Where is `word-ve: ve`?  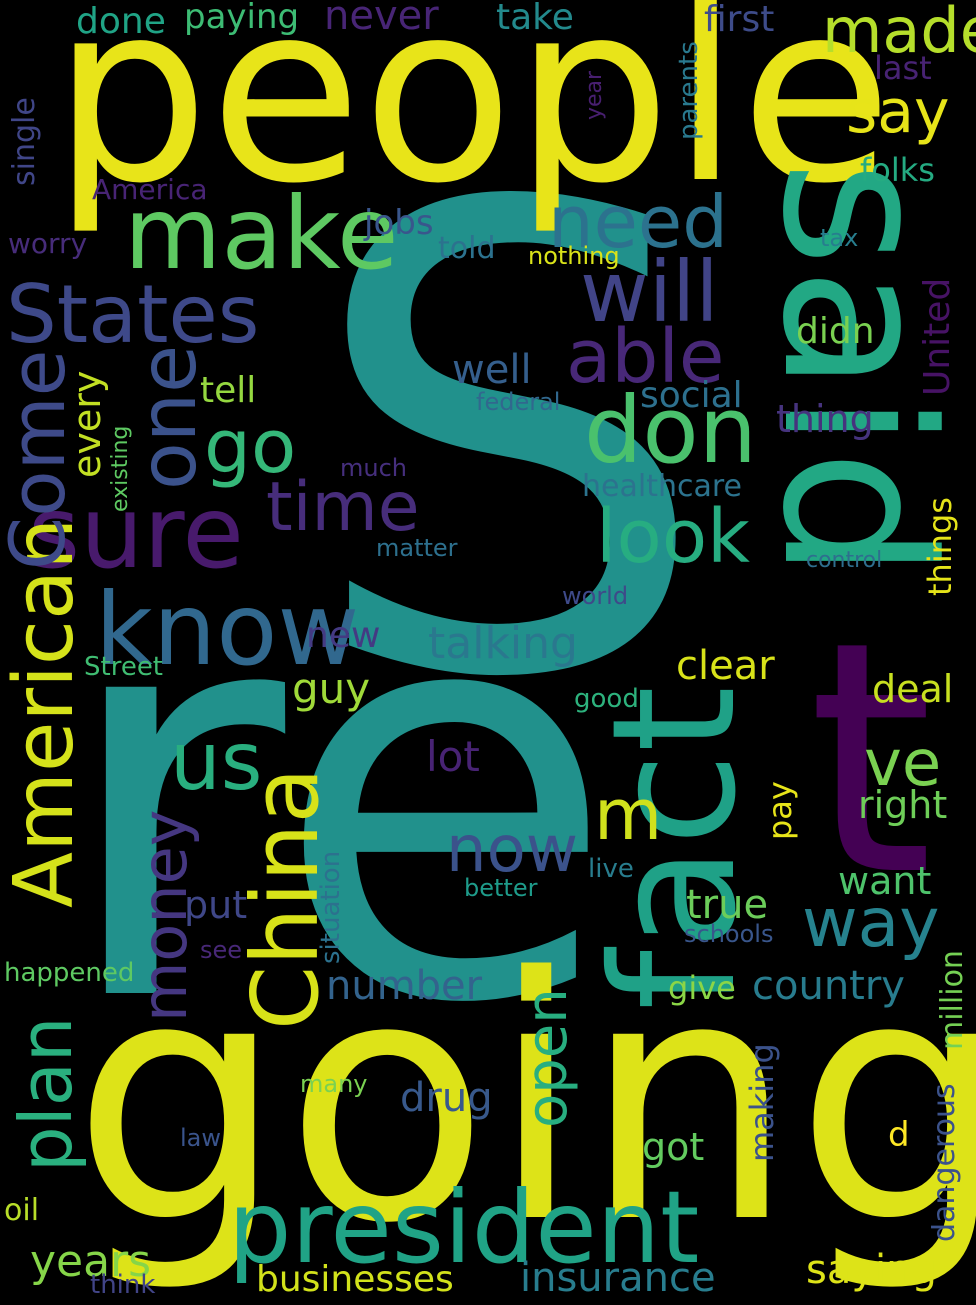
word-ve: ve is located at coordinates (903, 764).